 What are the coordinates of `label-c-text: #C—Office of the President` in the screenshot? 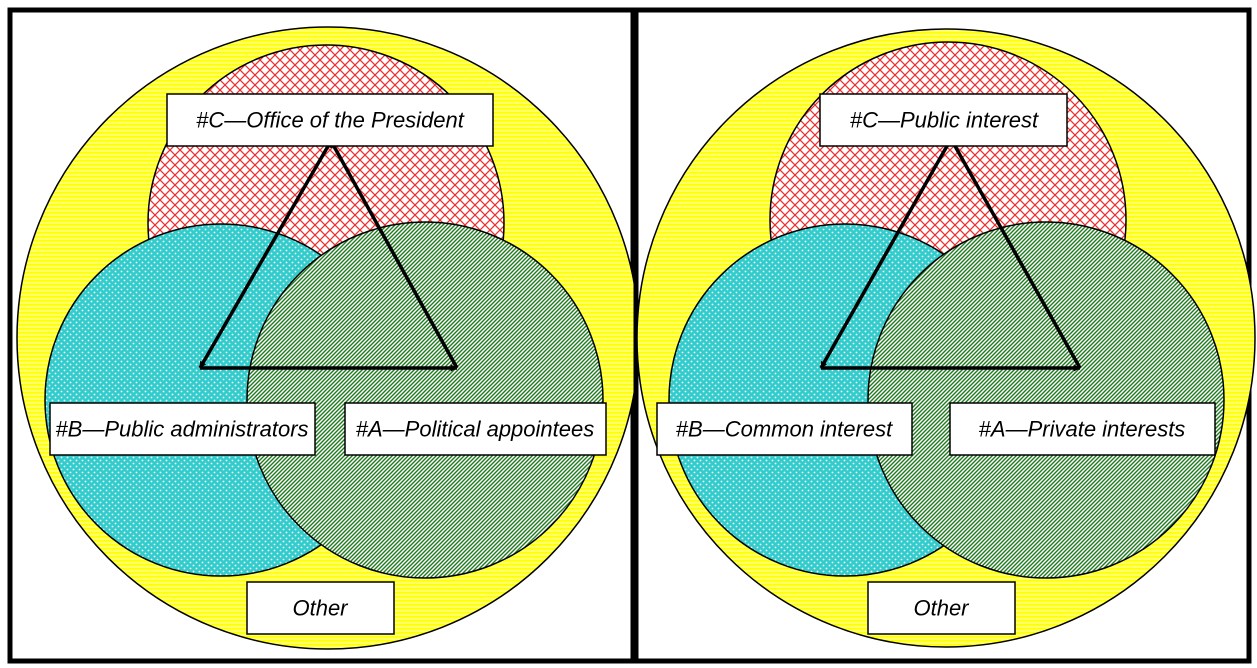 It's located at (330, 120).